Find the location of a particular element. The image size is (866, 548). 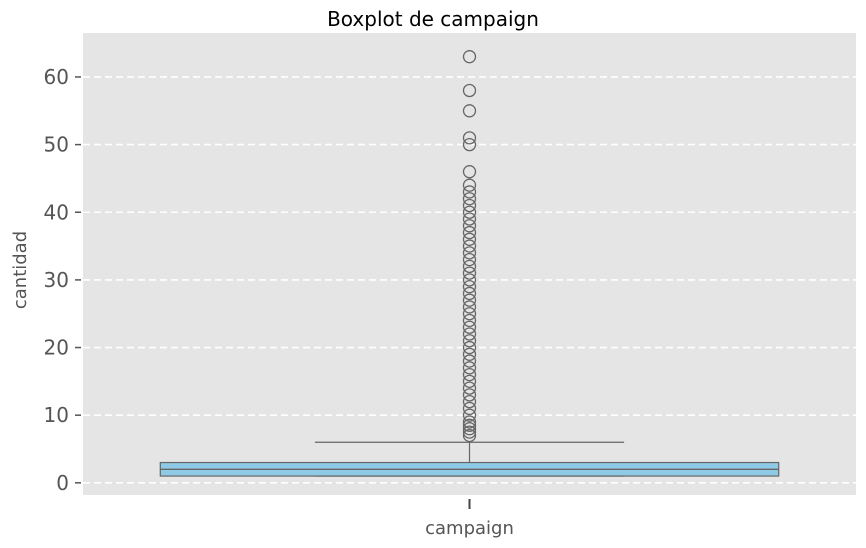

outlier-layer is located at coordinates (469, 246).